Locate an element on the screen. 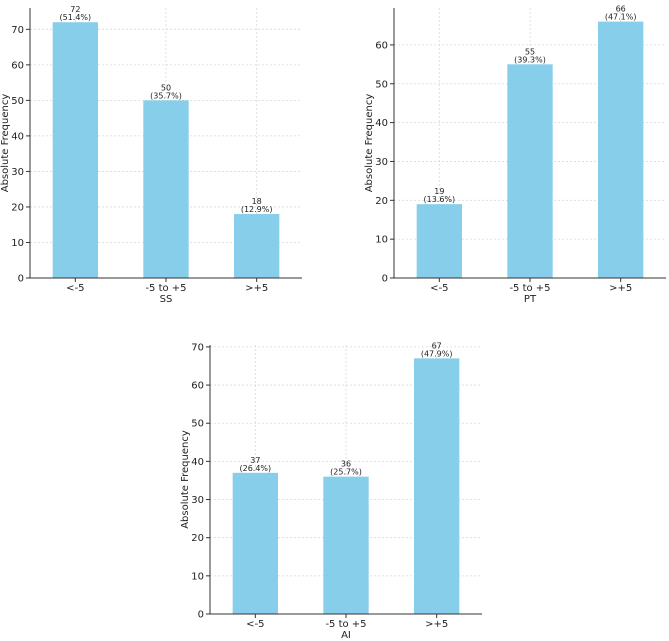  bar-value-label-ai-0: 37 is located at coordinates (255, 460).